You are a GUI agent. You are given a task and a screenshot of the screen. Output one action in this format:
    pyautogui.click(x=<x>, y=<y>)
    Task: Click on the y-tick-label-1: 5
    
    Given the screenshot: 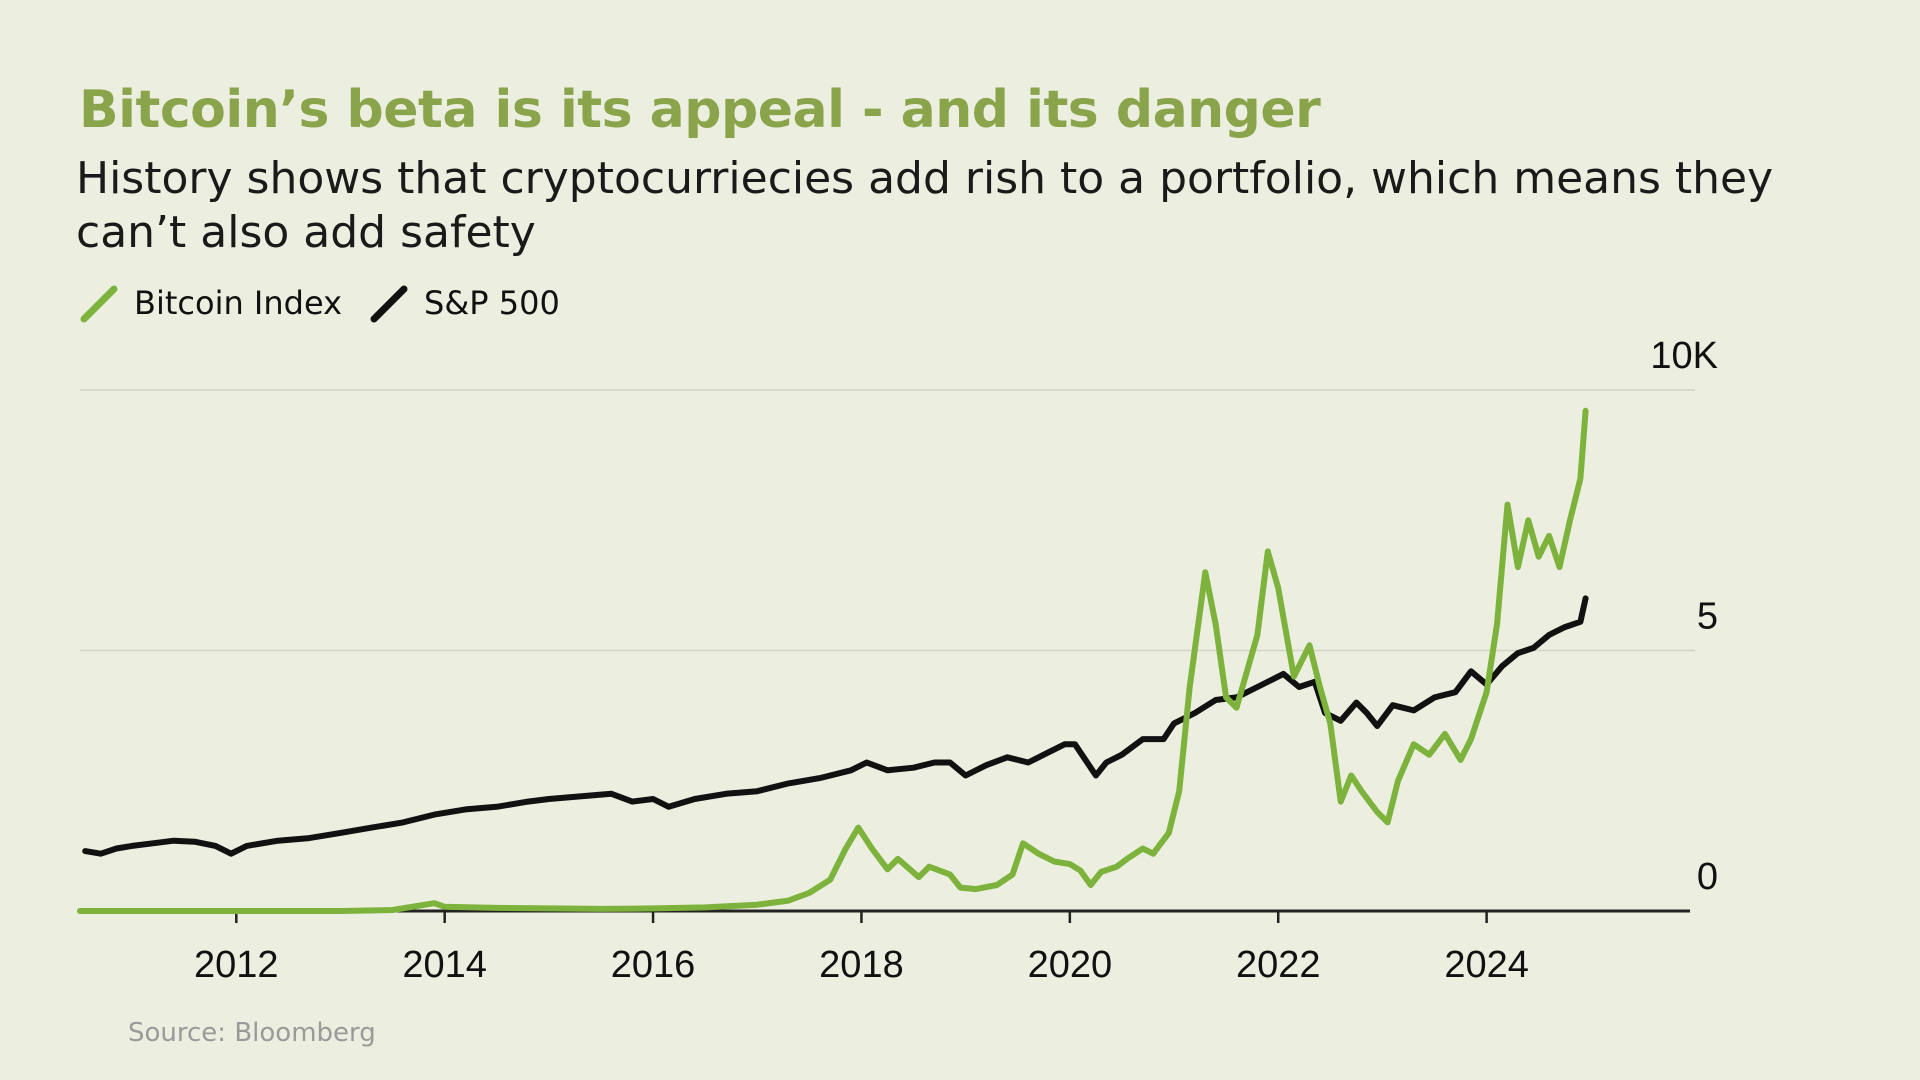 What is the action you would take?
    pyautogui.click(x=1707, y=617)
    